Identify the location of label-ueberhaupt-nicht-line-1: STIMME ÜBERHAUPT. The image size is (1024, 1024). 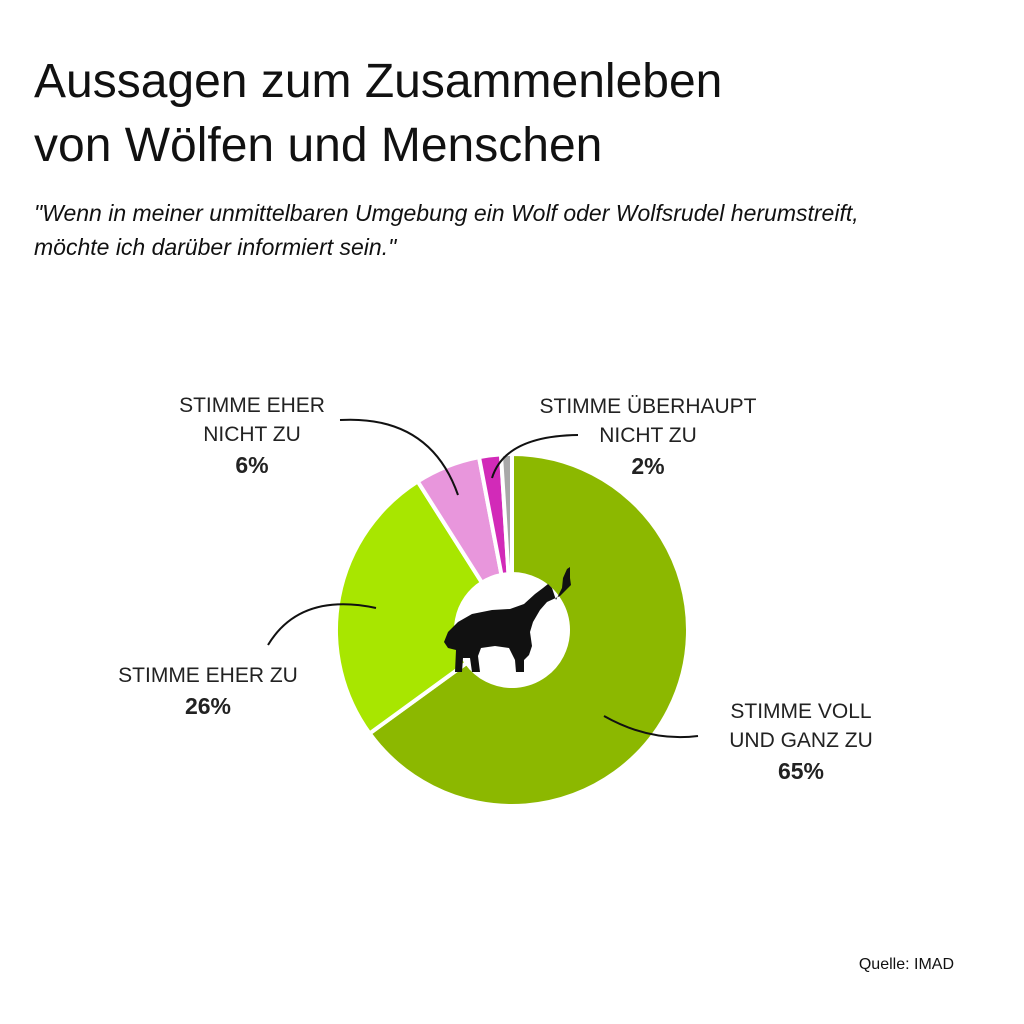
(647, 406).